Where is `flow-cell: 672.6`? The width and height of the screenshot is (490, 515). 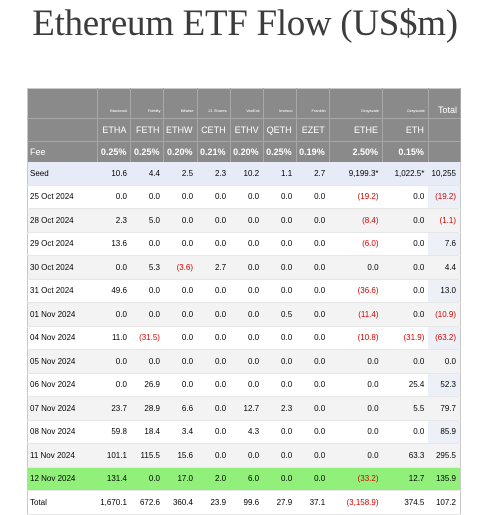 flow-cell: 672.6 is located at coordinates (147, 502).